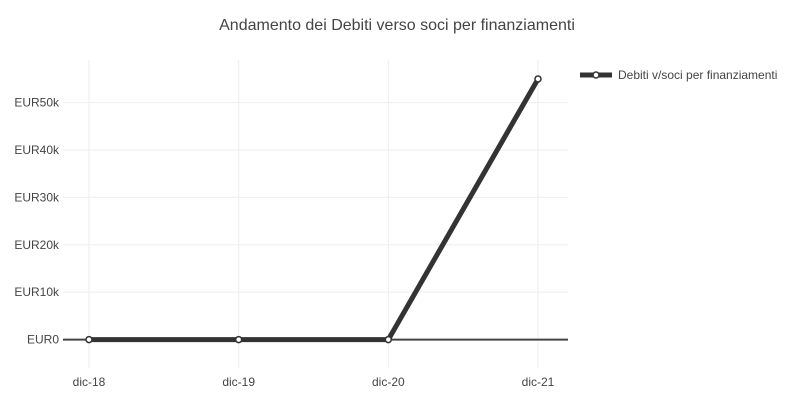 This screenshot has height=400, width=793. Describe the element at coordinates (43, 340) in the screenshot. I see `y-tick-label: EUR0` at that location.